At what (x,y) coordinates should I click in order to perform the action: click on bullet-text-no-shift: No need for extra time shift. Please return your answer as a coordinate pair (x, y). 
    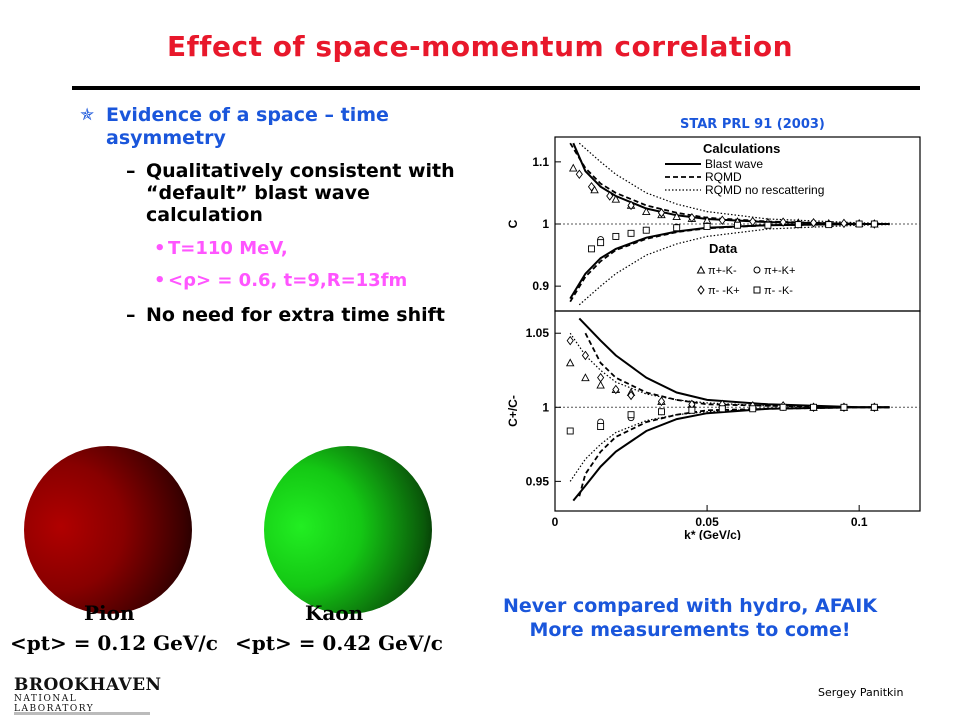
    Looking at the image, I should click on (296, 315).